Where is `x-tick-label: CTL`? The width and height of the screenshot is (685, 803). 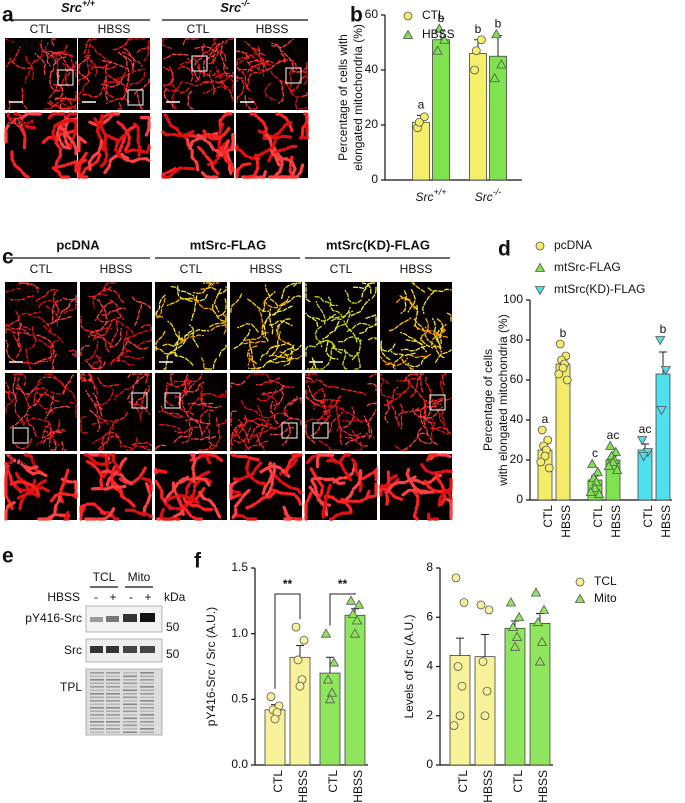 x-tick-label: CTL is located at coordinates (518, 781).